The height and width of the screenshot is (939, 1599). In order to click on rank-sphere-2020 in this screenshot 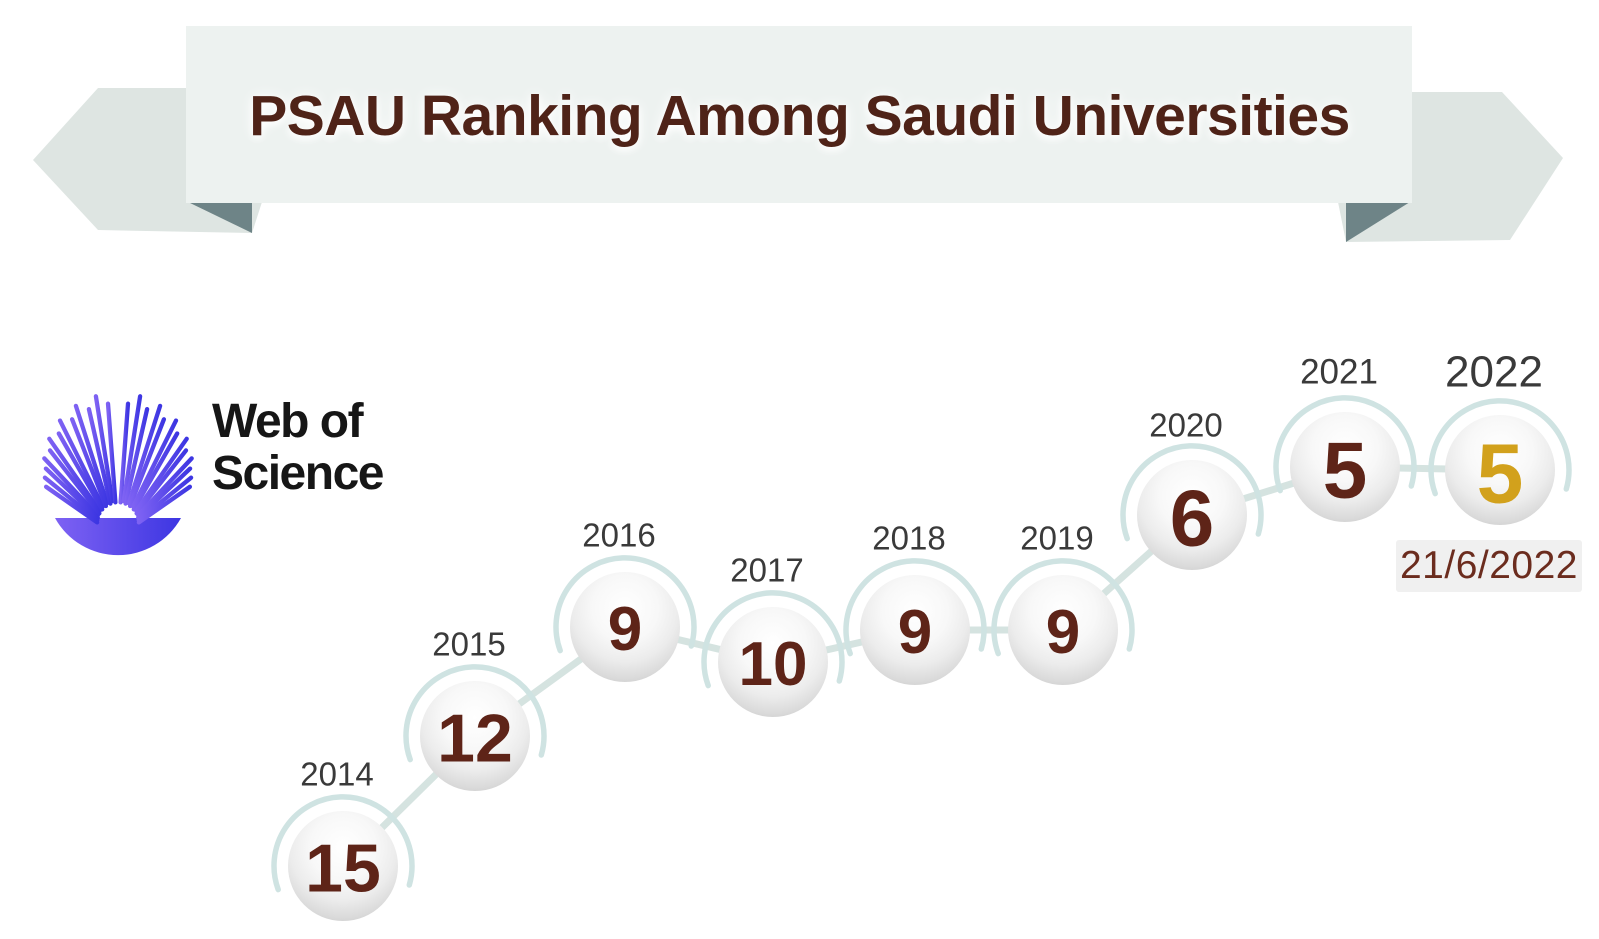, I will do `click(1192, 515)`.